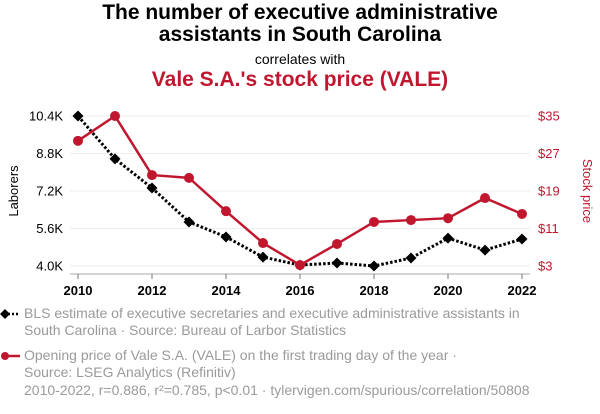 The height and width of the screenshot is (414, 600). What do you see at coordinates (49, 191) in the screenshot?
I see `y-left-tick-label: 7.2K` at bounding box center [49, 191].